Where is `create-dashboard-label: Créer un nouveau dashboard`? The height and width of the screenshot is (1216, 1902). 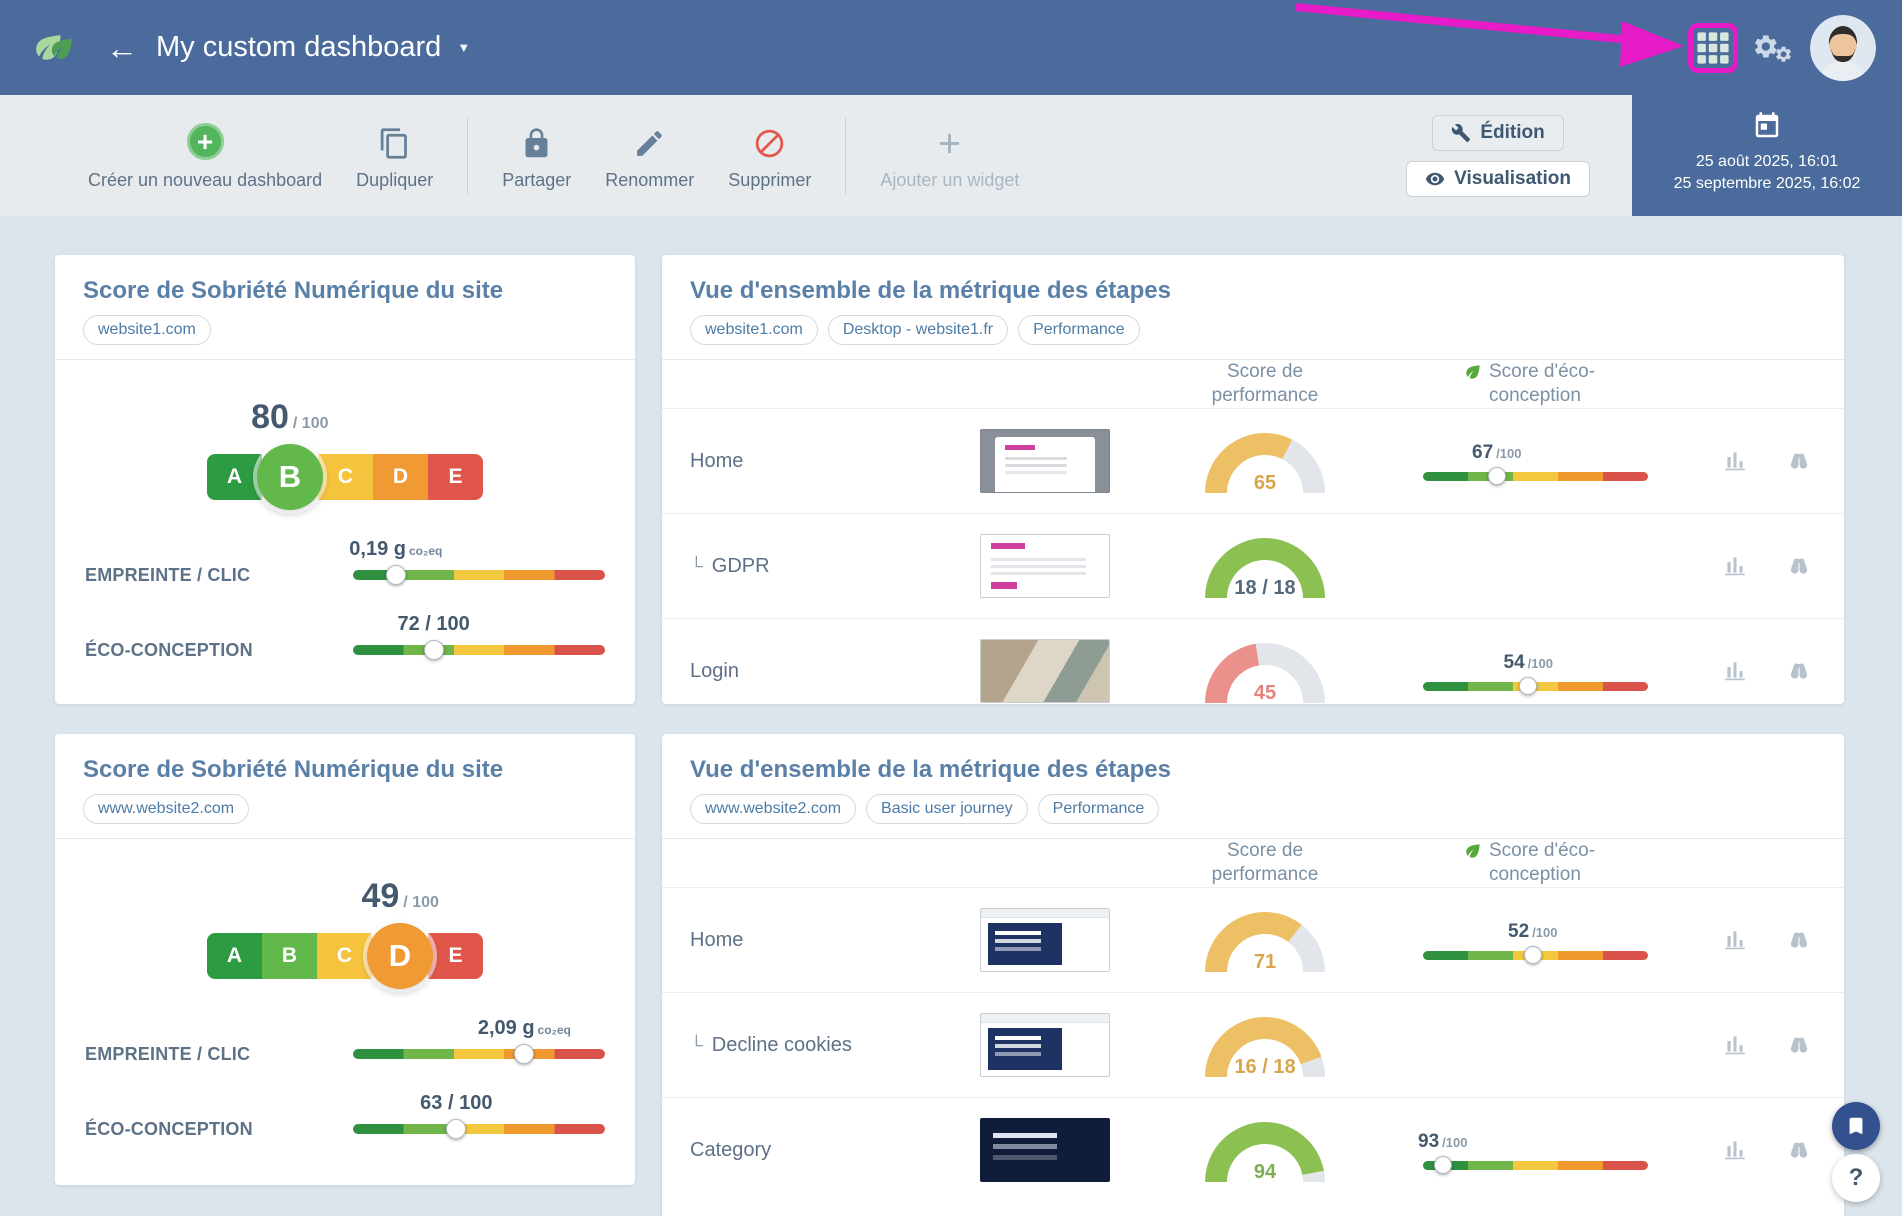 create-dashboard-label: Créer un nouveau dashboard is located at coordinates (205, 180).